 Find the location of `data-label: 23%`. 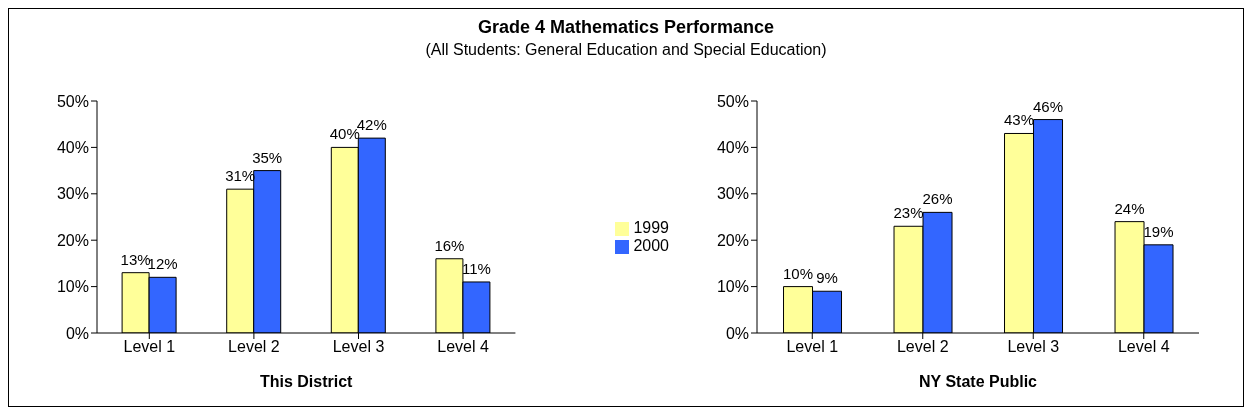

data-label: 23% is located at coordinates (908, 213).